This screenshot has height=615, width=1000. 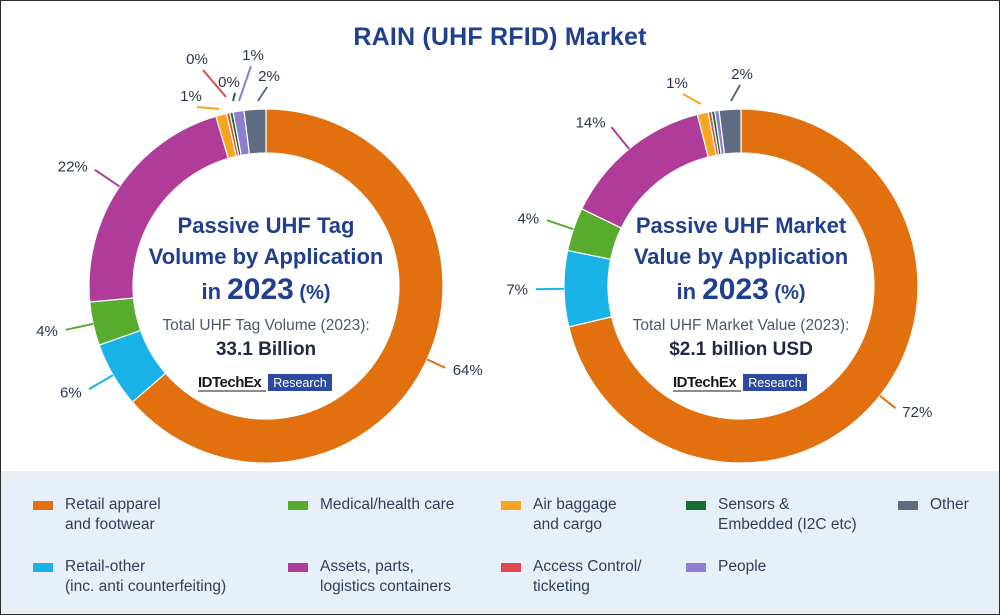 What do you see at coordinates (741, 225) in the screenshot?
I see `center-title-line: Passive UHF Market` at bounding box center [741, 225].